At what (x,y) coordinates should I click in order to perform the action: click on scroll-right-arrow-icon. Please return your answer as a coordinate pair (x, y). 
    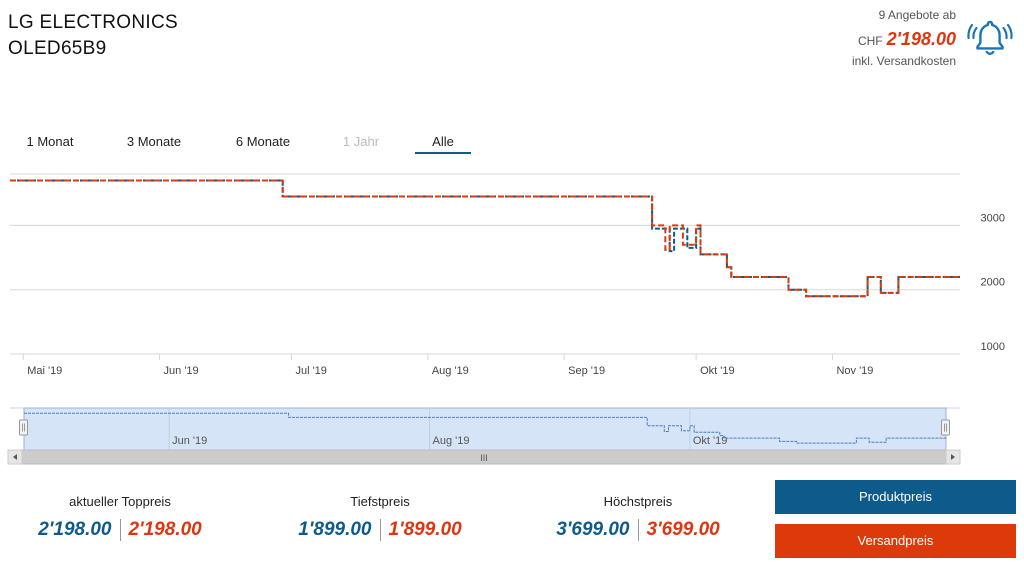
    Looking at the image, I should click on (953, 457).